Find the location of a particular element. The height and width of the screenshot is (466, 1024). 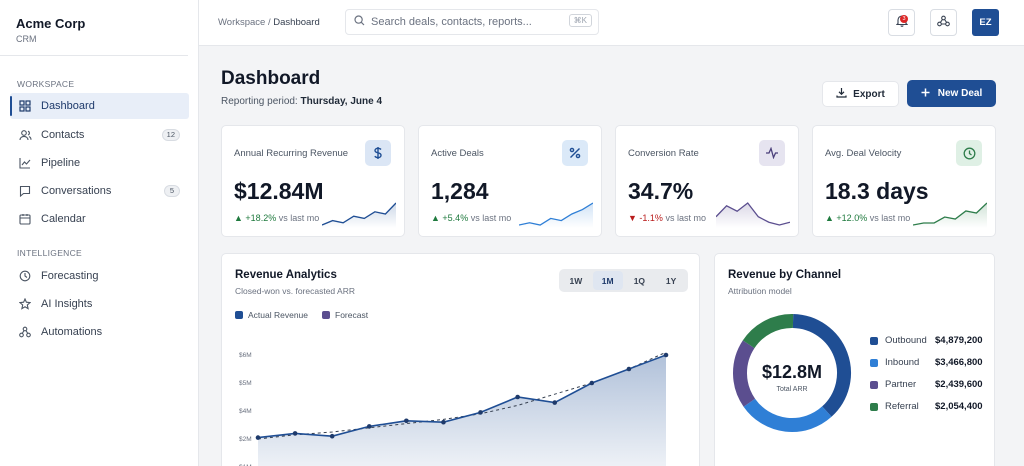

notification-count-badge: 3 is located at coordinates (904, 19).